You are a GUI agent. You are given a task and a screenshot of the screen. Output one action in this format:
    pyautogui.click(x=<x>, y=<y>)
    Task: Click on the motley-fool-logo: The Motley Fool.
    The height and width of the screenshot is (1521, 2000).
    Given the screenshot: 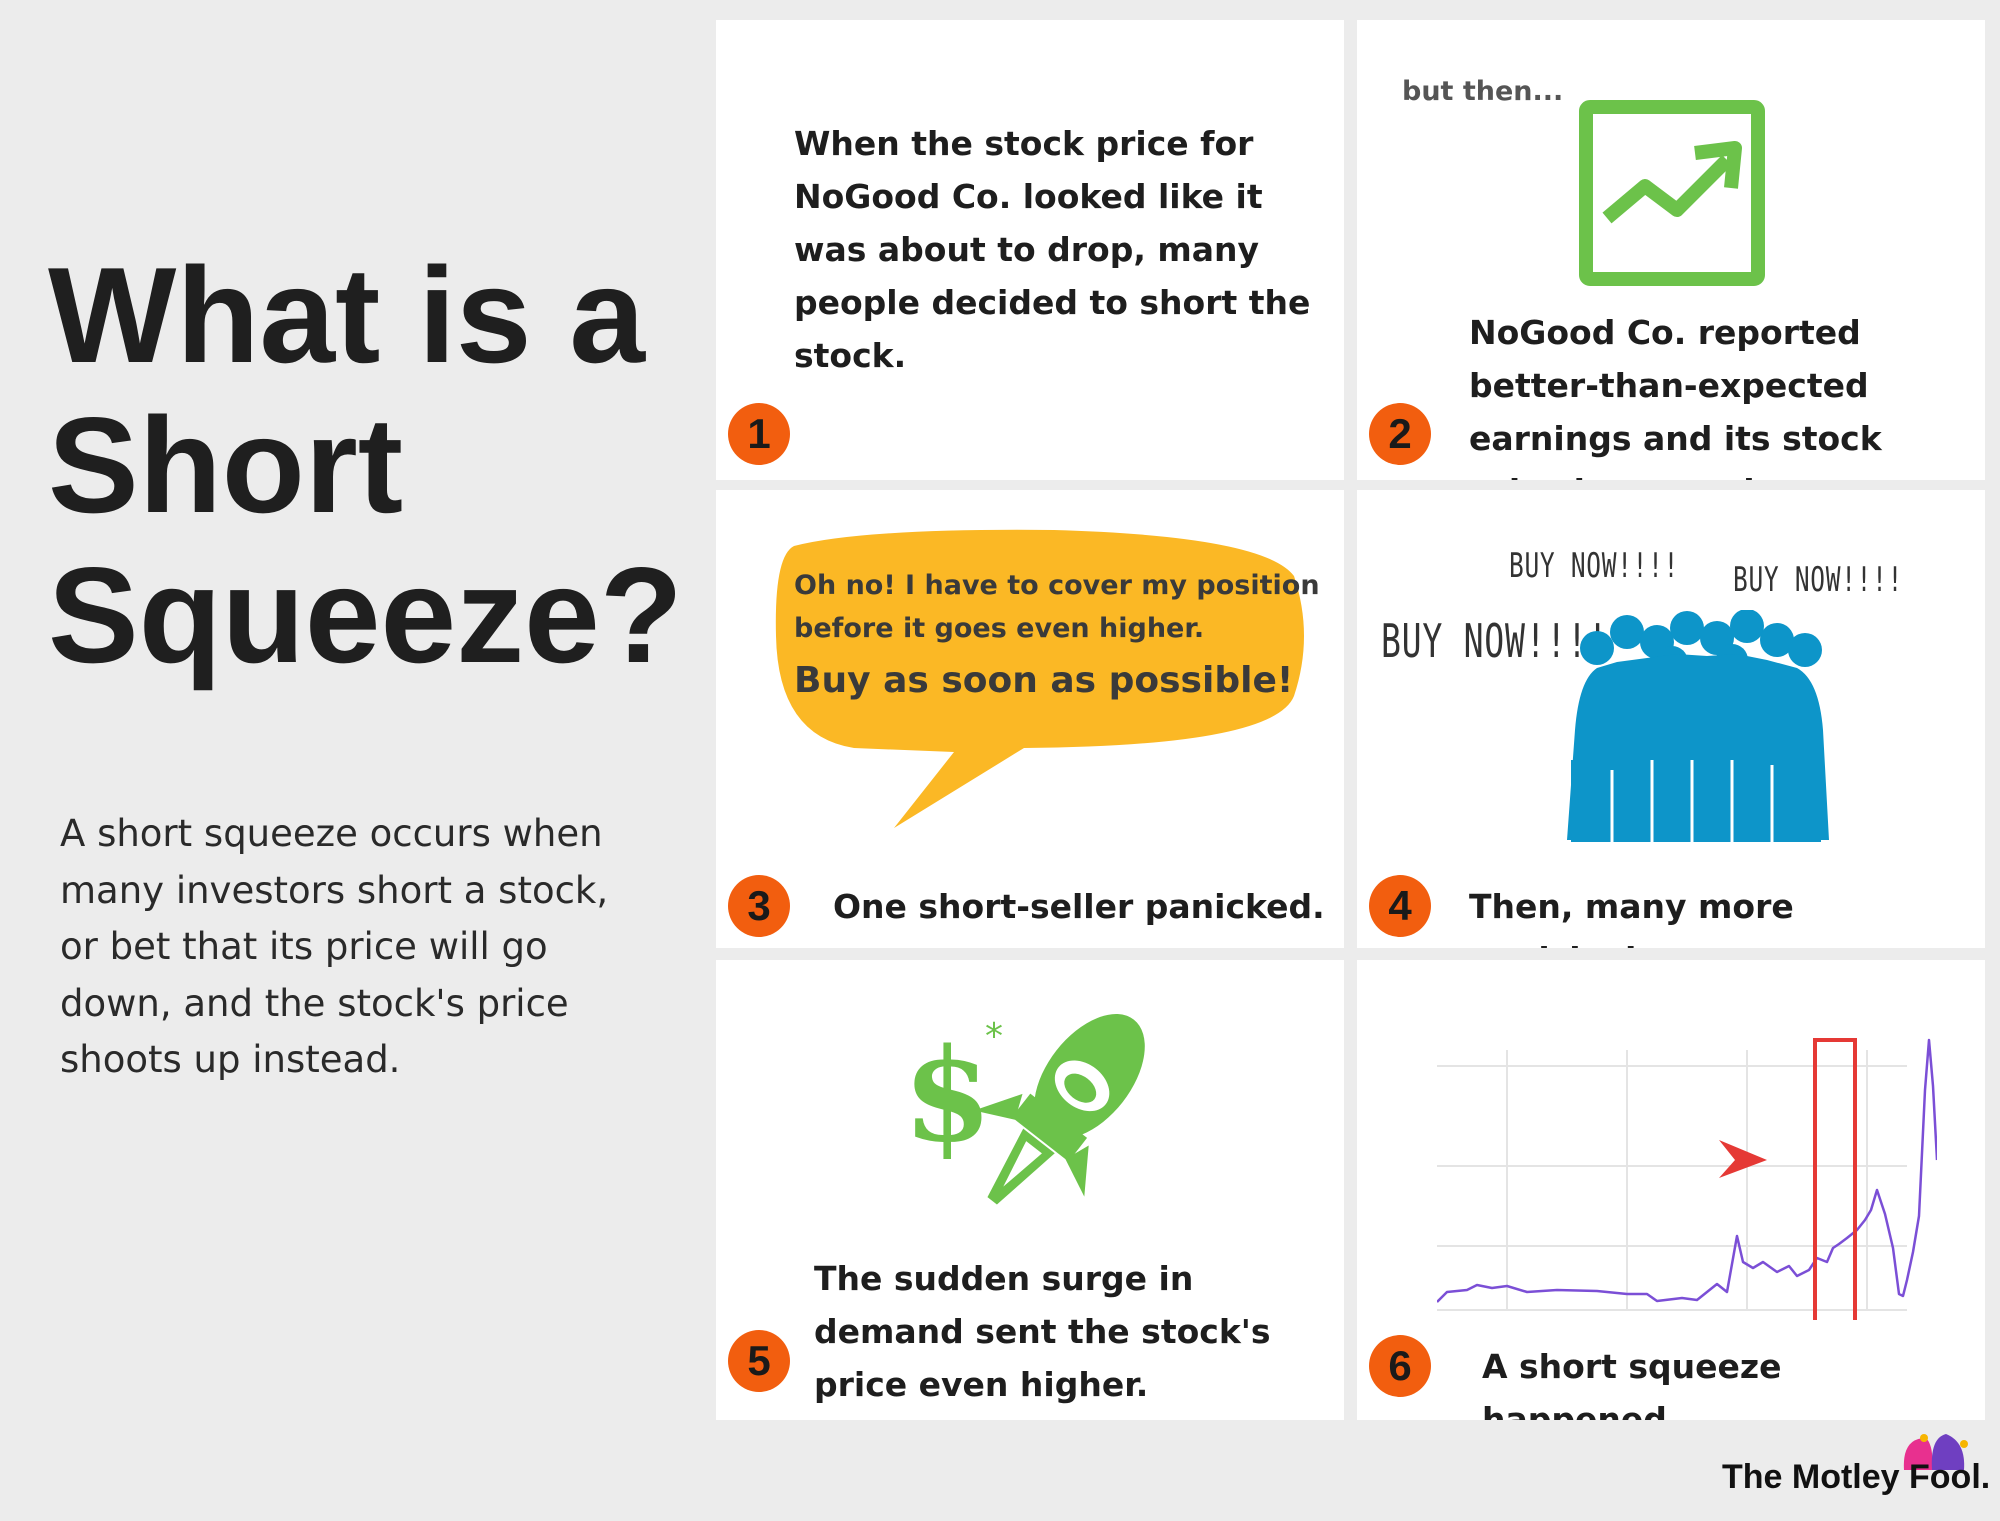 What is the action you would take?
    pyautogui.click(x=1856, y=1477)
    